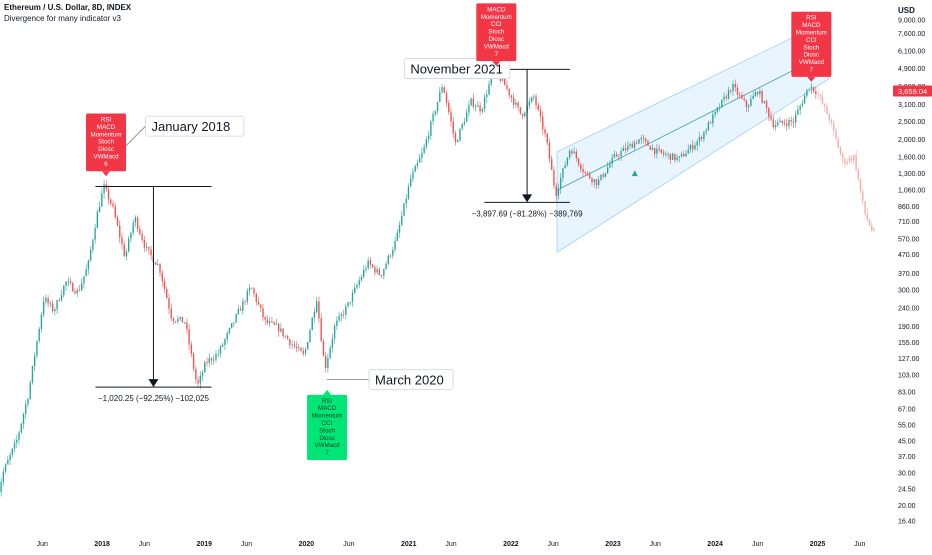  I want to click on y-tick-label: 370.00, so click(909, 274).